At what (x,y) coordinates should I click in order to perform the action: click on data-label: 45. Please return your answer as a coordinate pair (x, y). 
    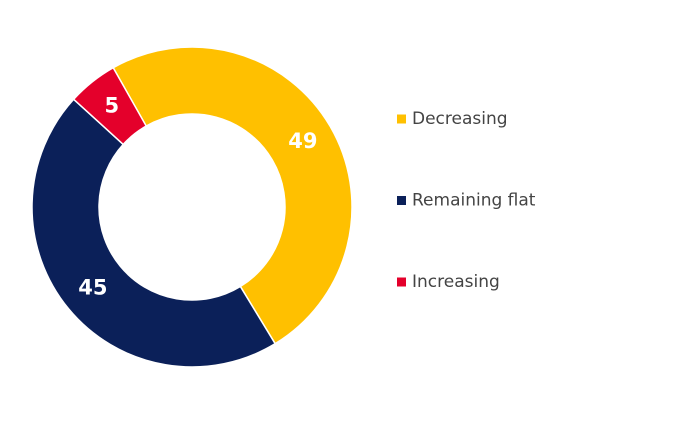
    Looking at the image, I should click on (92, 288).